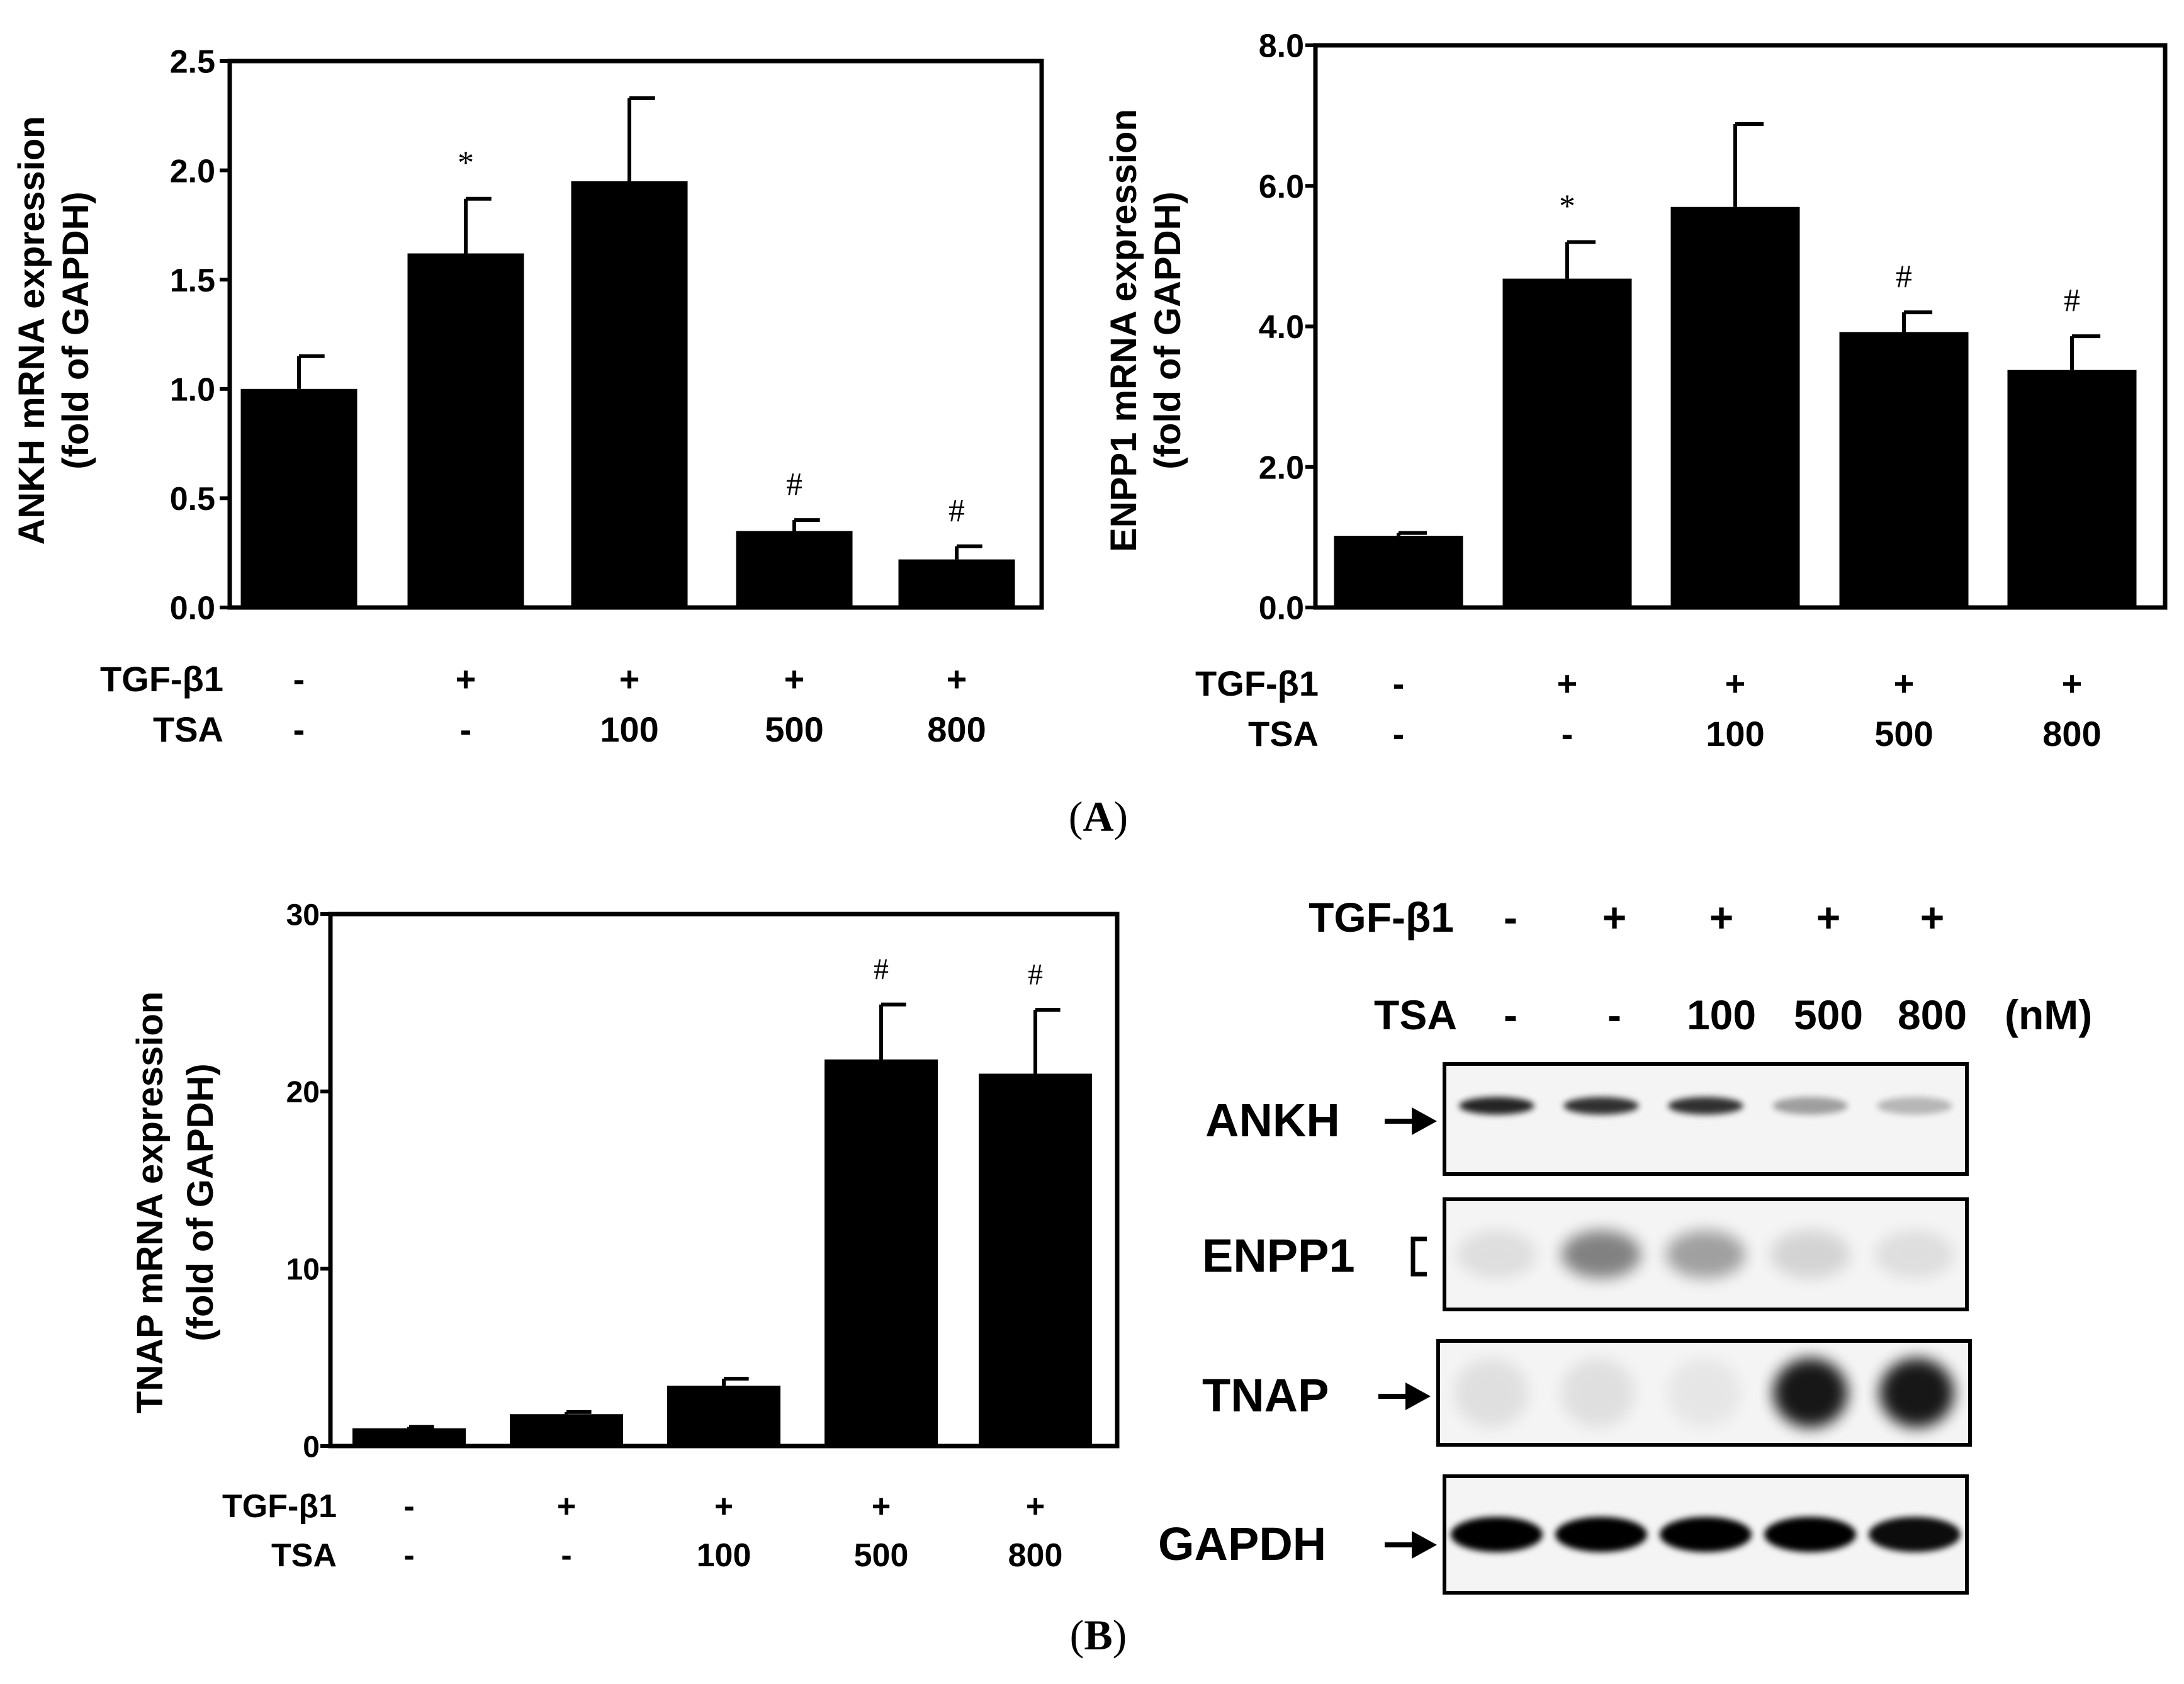 Image resolution: width=2184 pixels, height=1684 pixels. What do you see at coordinates (956, 729) in the screenshot?
I see `ankh-tsa-value: 800` at bounding box center [956, 729].